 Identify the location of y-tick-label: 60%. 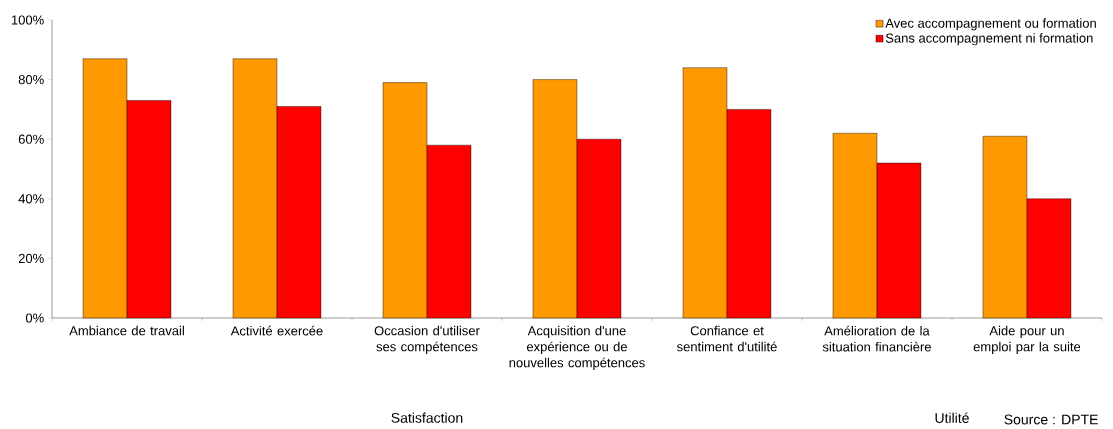
(31, 139).